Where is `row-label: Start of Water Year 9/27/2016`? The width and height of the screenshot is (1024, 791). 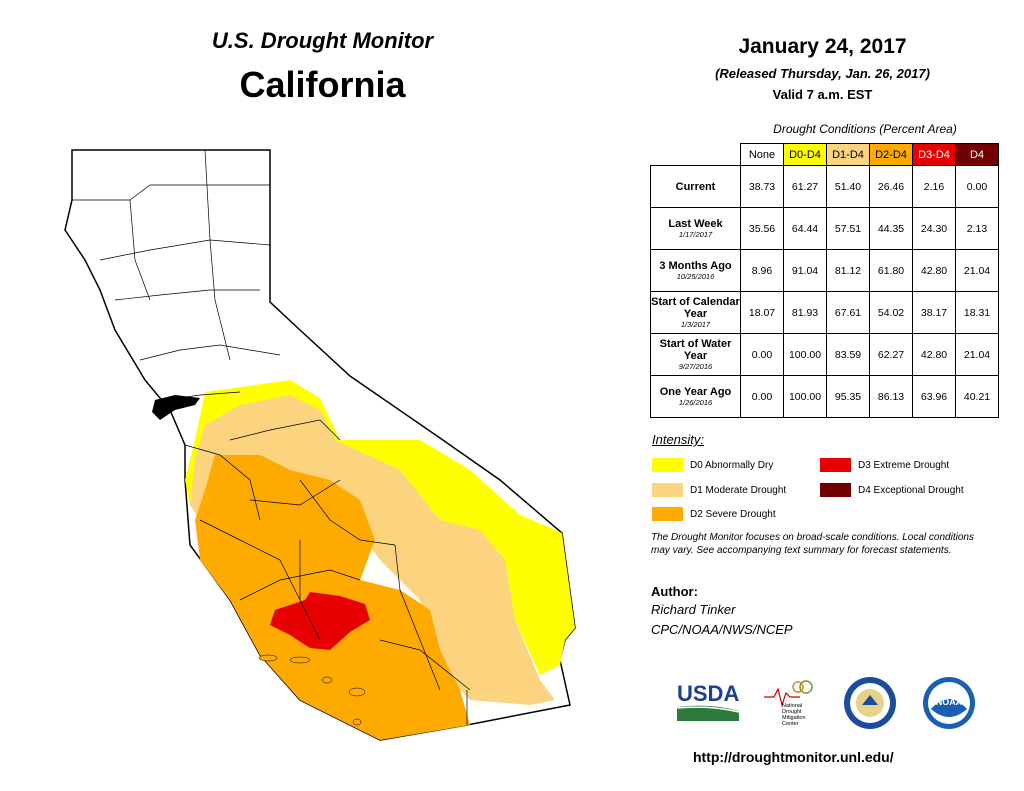
row-label: Start of Water Year 9/27/2016 is located at coordinates (695, 354).